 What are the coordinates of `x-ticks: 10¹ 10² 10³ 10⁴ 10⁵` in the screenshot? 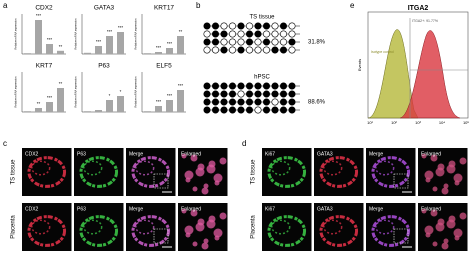 It's located at (418, 122).